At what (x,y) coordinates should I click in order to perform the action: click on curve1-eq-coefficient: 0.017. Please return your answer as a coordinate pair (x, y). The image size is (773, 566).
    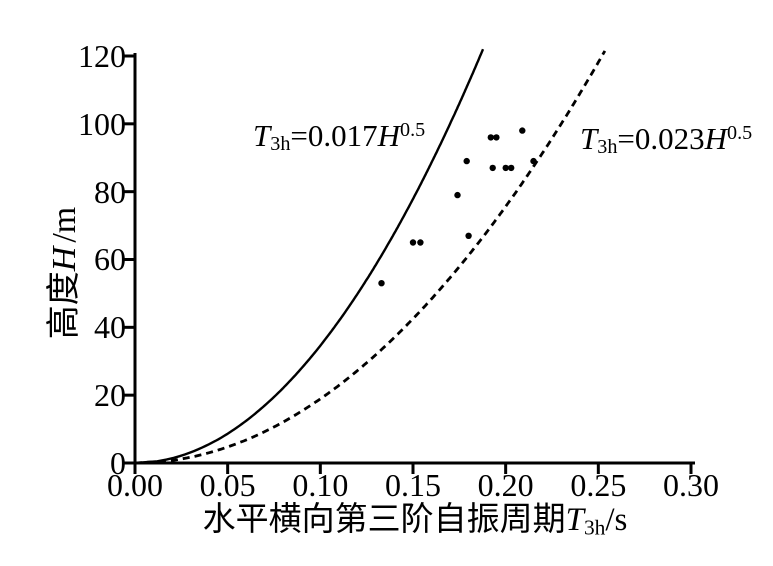
    Looking at the image, I should click on (342, 135).